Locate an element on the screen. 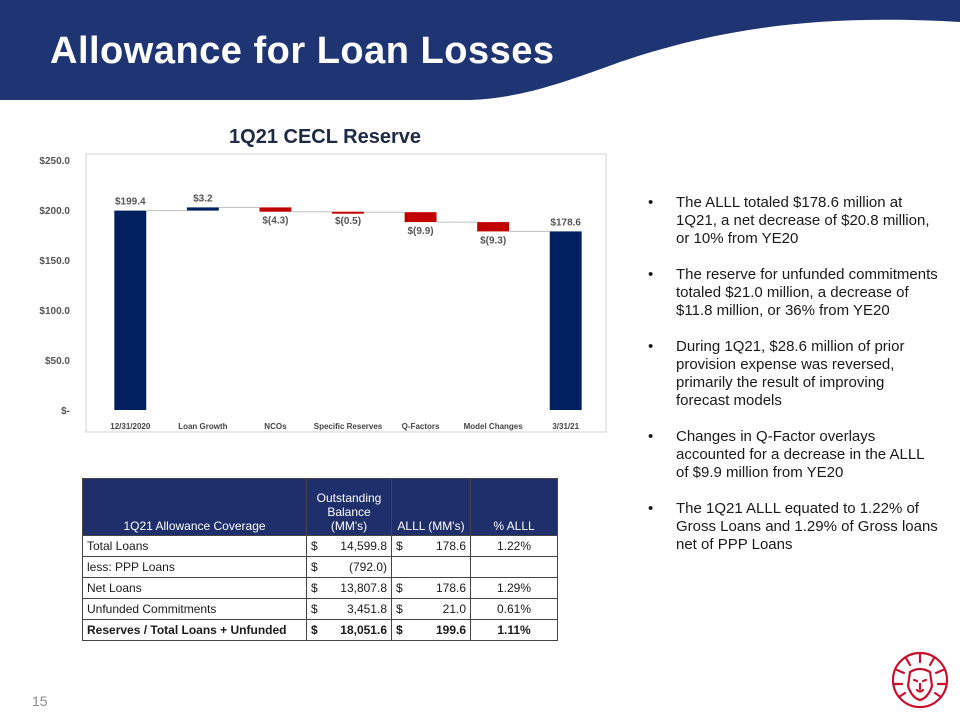  balance-value: 14,599.8 is located at coordinates (358, 546).